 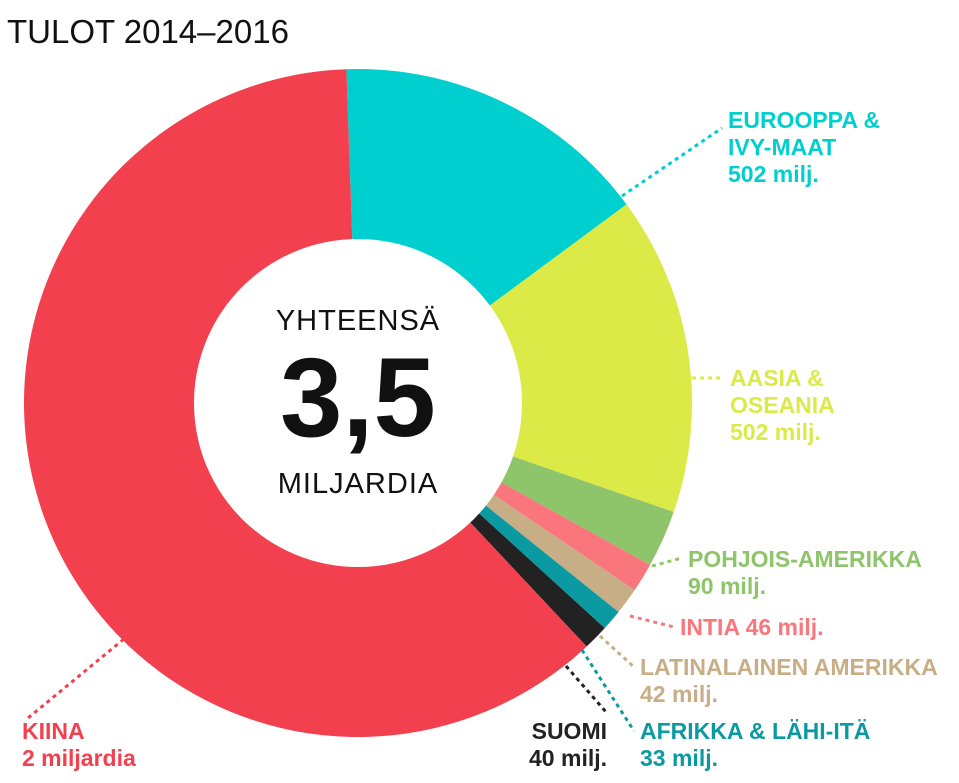 I want to click on leader-intia, so click(x=652, y=621).